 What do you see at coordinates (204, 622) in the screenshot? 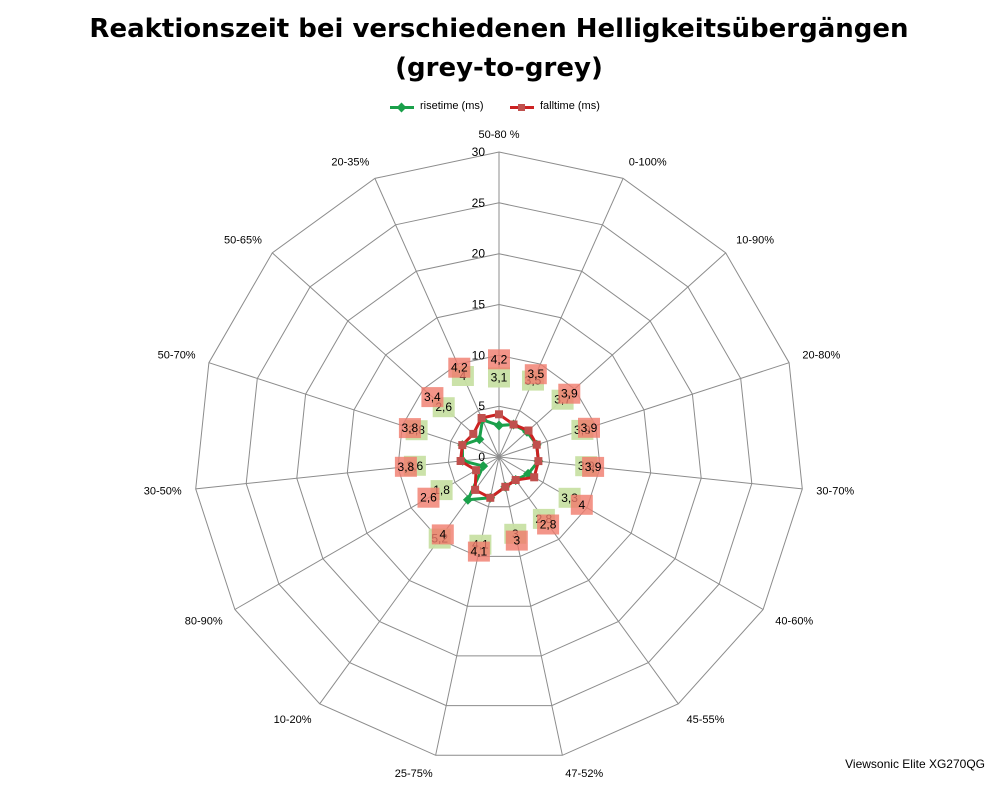
I see `category-label-80-90: 80-90%` at bounding box center [204, 622].